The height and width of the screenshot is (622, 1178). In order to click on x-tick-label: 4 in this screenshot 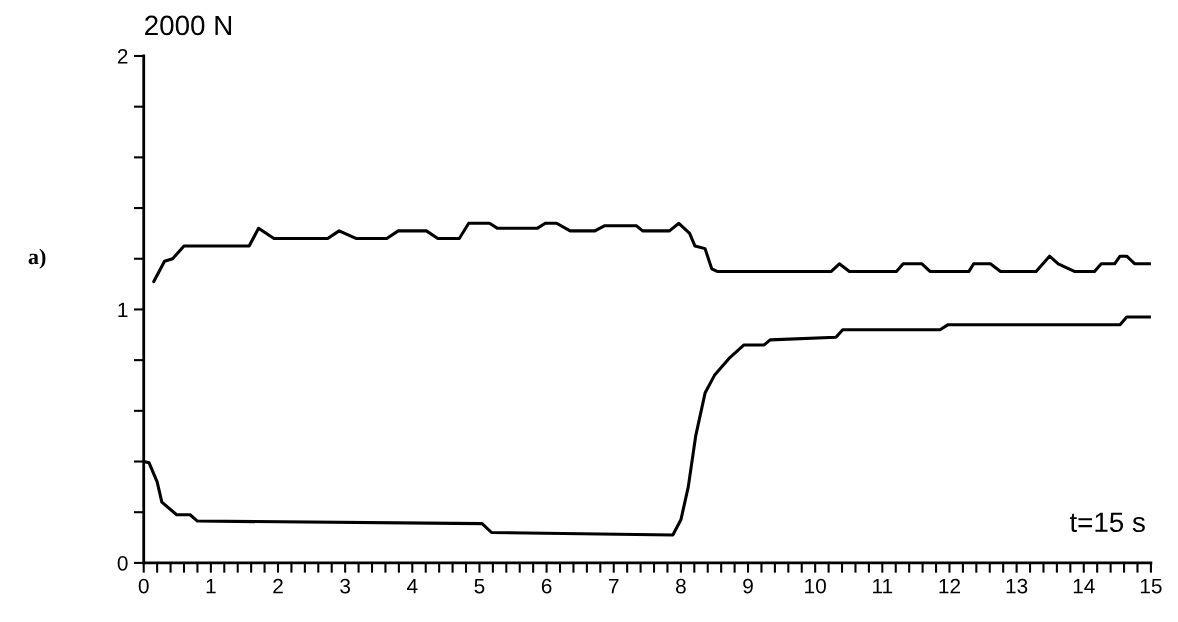, I will do `click(412, 586)`.